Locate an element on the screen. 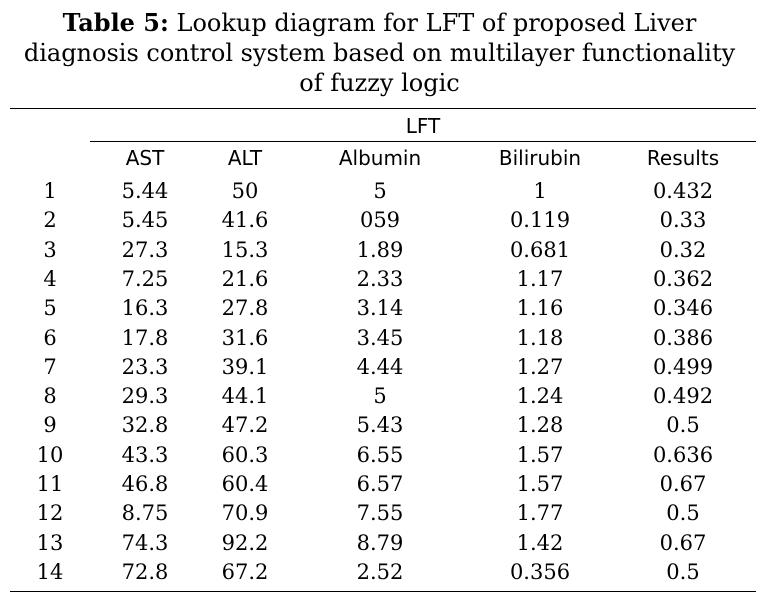 This screenshot has width=759, height=593. group-header-lft: LFT is located at coordinates (423, 126).